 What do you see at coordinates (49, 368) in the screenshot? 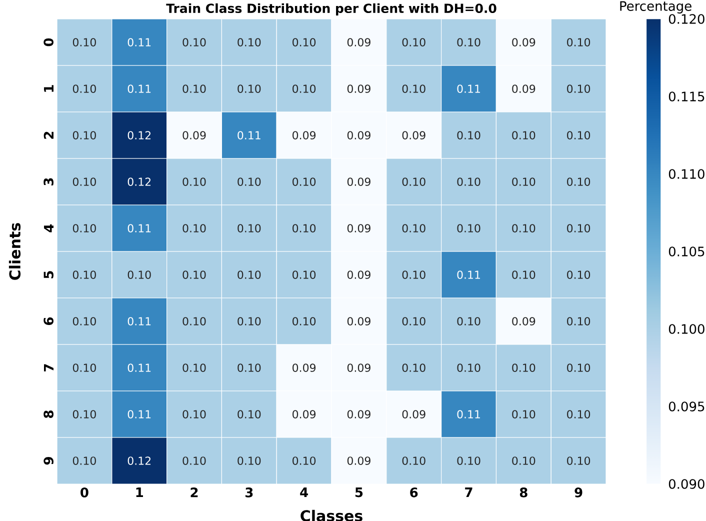
I see `y-tick-label: 7` at bounding box center [49, 368].